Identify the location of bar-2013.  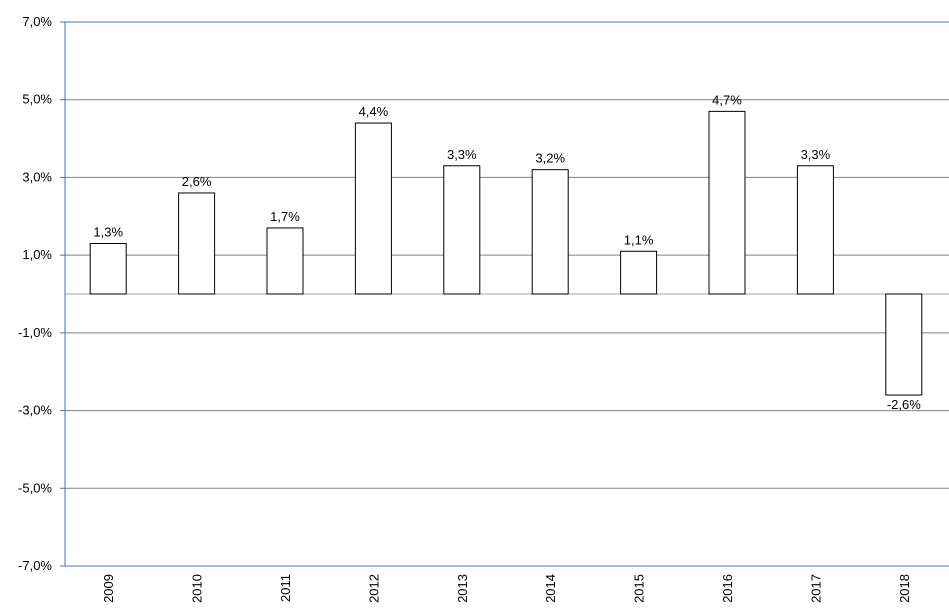
(462, 230).